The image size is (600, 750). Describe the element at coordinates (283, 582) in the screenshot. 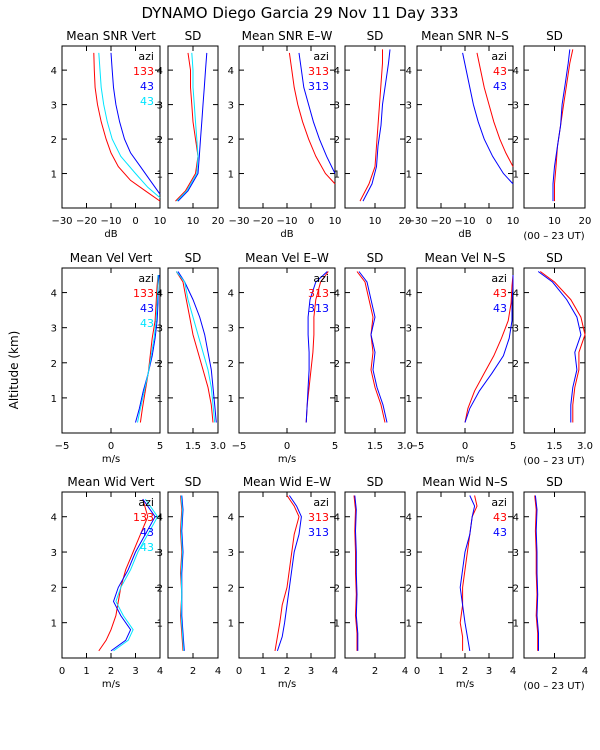

I see `chart-panel: Mean Wid E–W 1 2 3 4 0 1 2 3 4 m/s azi 313 313` at that location.